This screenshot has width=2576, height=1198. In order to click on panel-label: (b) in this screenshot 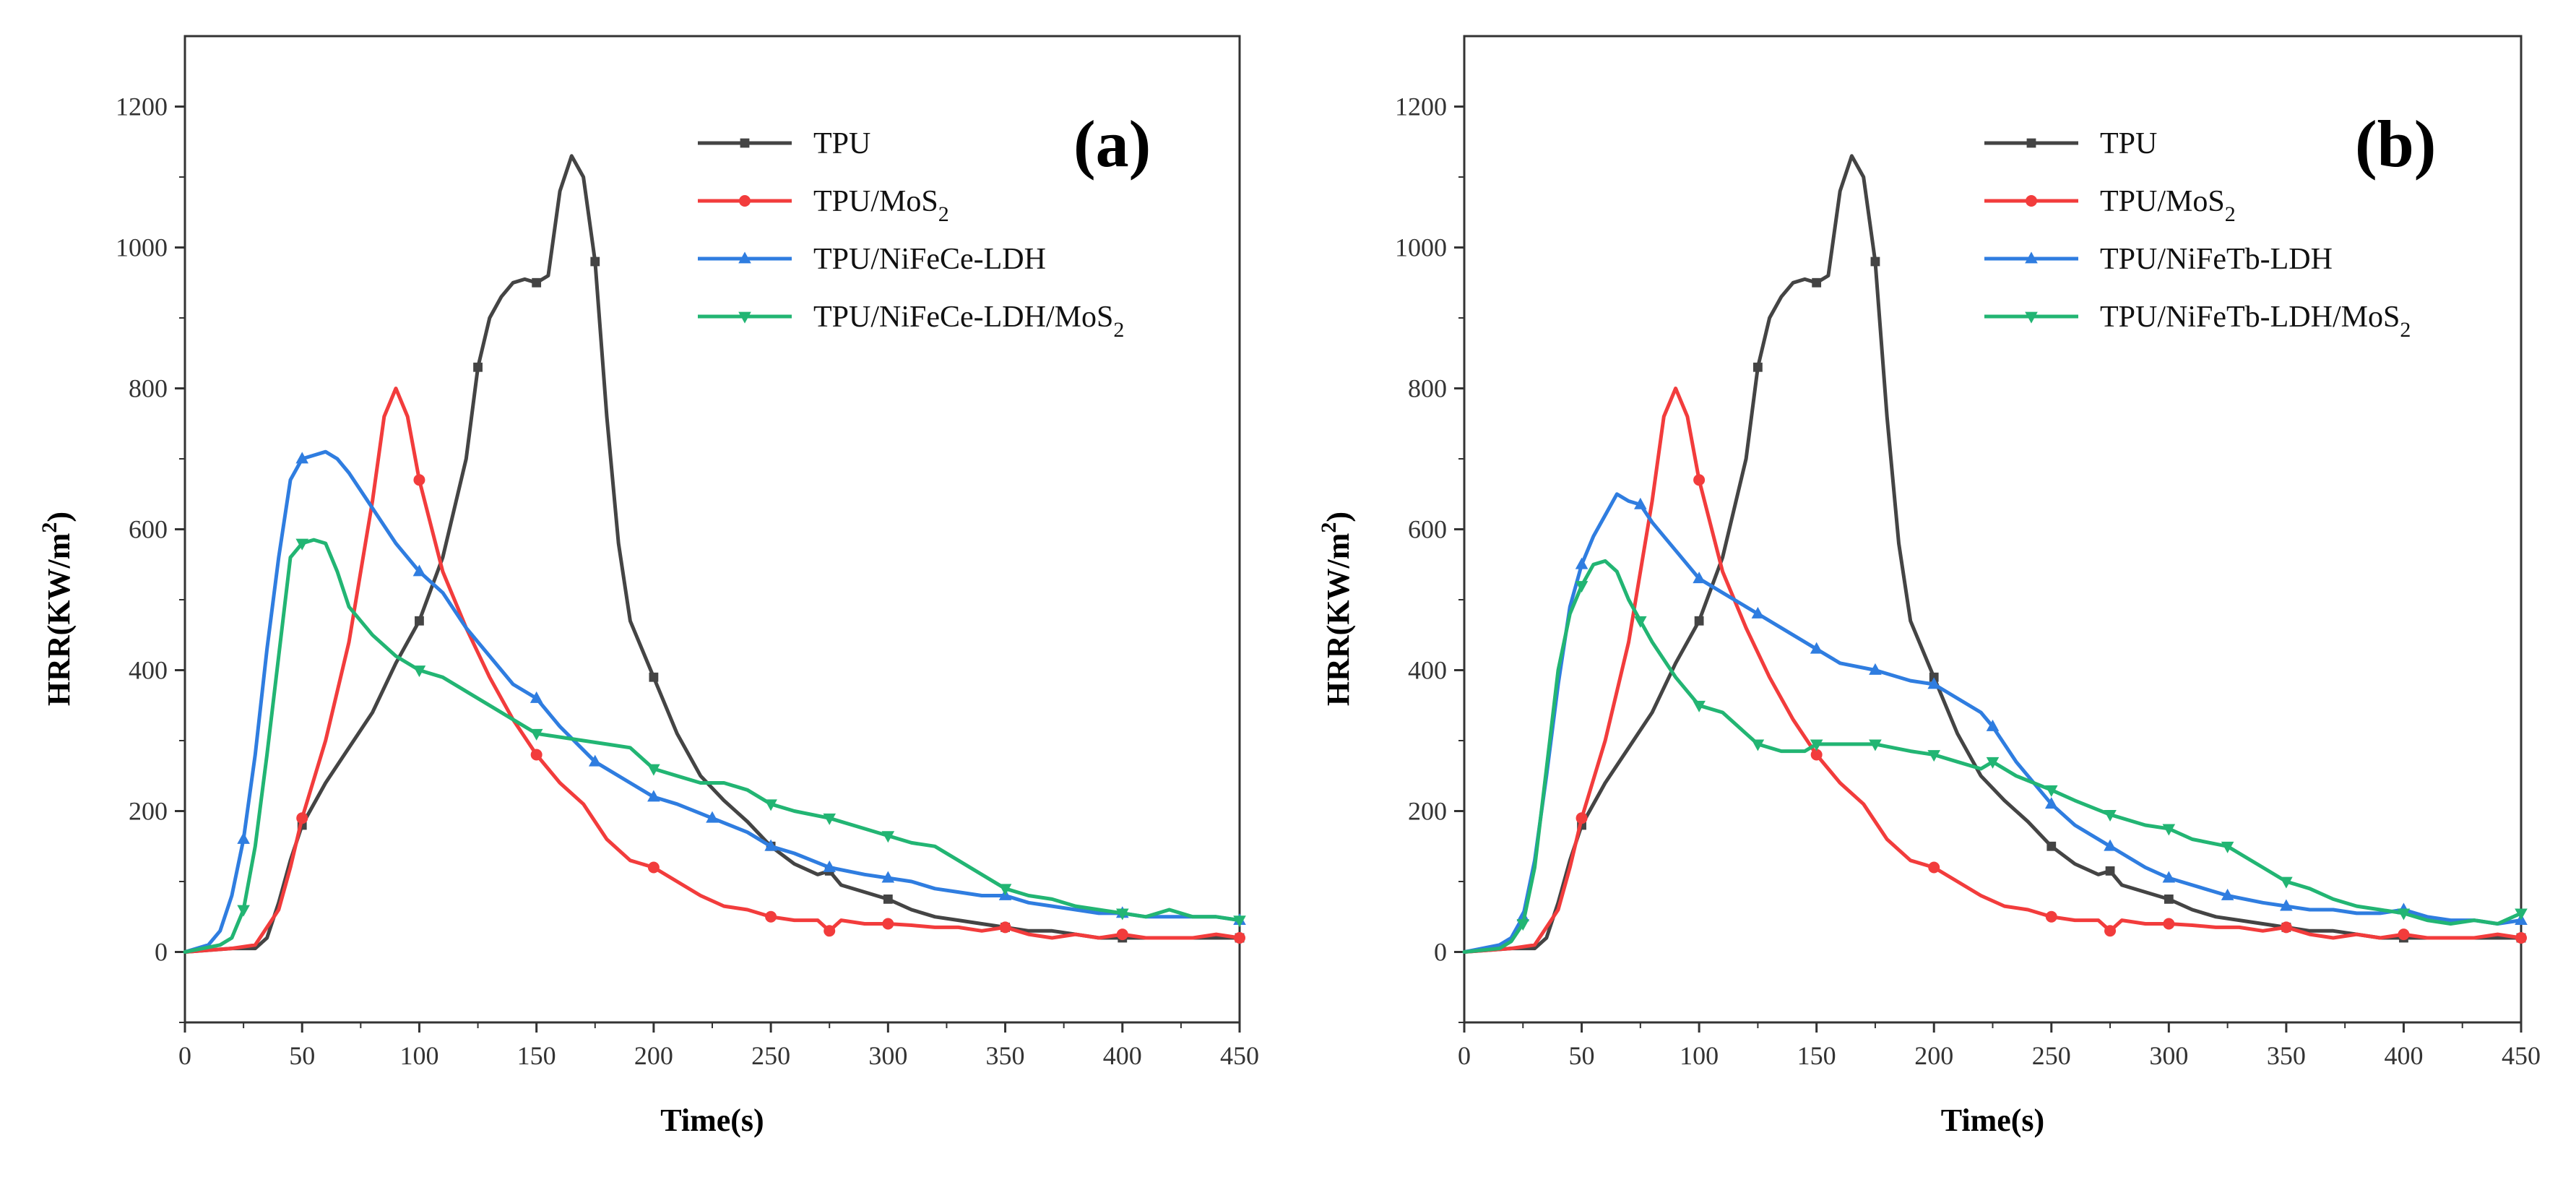, I will do `click(2395, 144)`.